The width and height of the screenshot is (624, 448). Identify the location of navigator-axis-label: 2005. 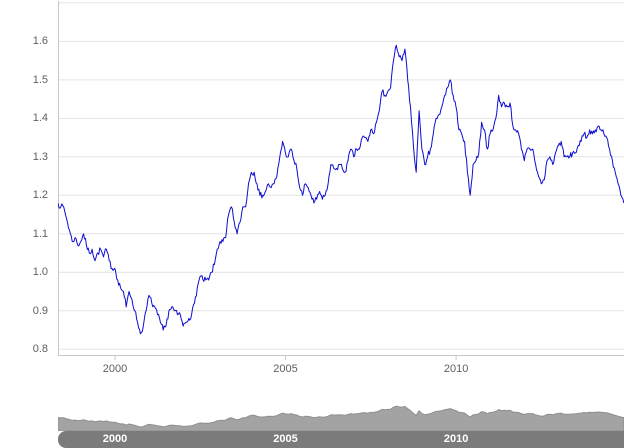
(285, 439).